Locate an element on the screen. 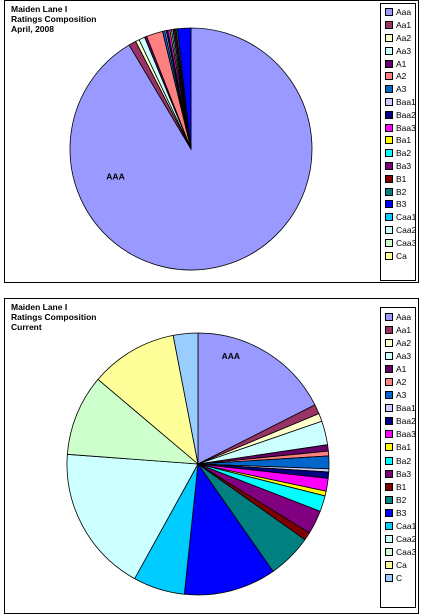 Image resolution: width=423 pixels, height=616 pixels. legend-item-baa2: Baa2 is located at coordinates (400, 114).